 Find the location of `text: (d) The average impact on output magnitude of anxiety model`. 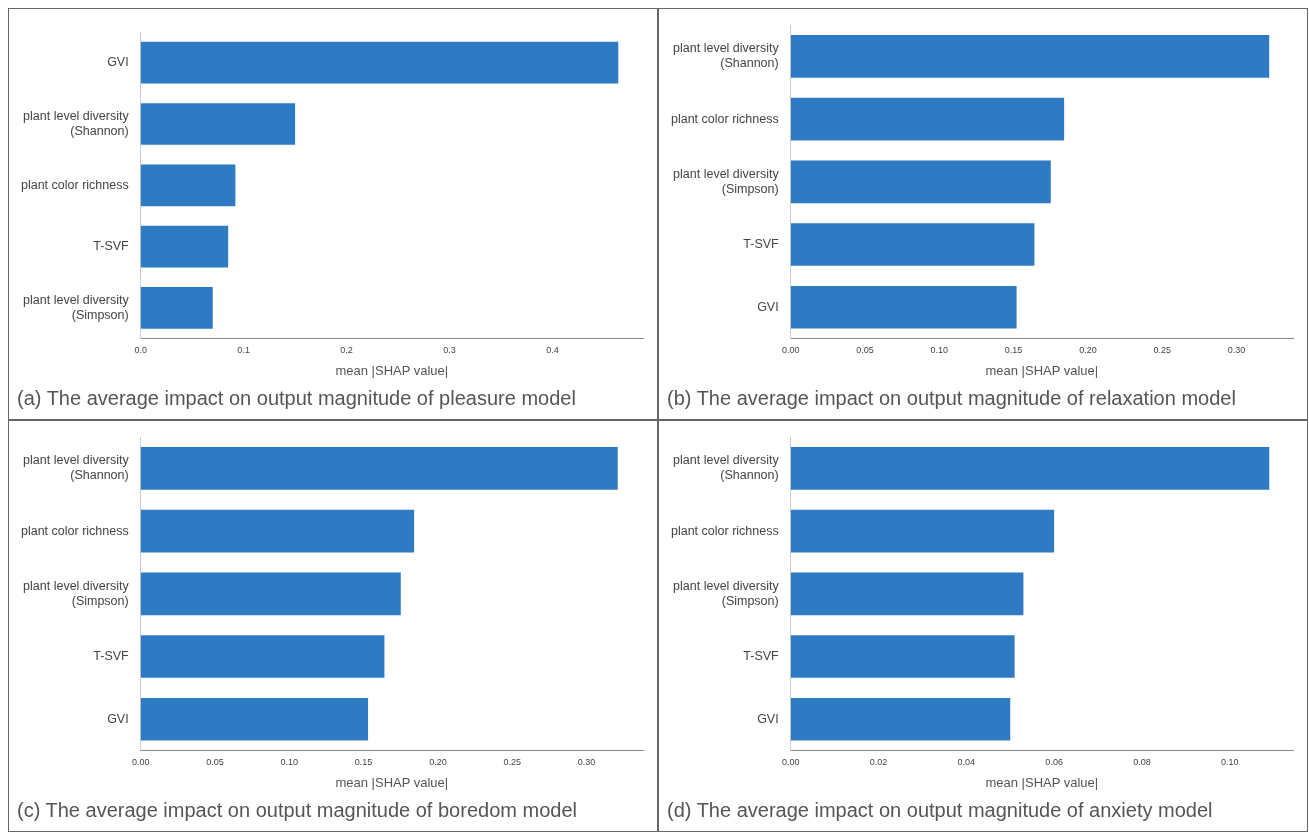

text: (d) The average impact on output magnitude of anxiety model is located at coordinates (940, 809).